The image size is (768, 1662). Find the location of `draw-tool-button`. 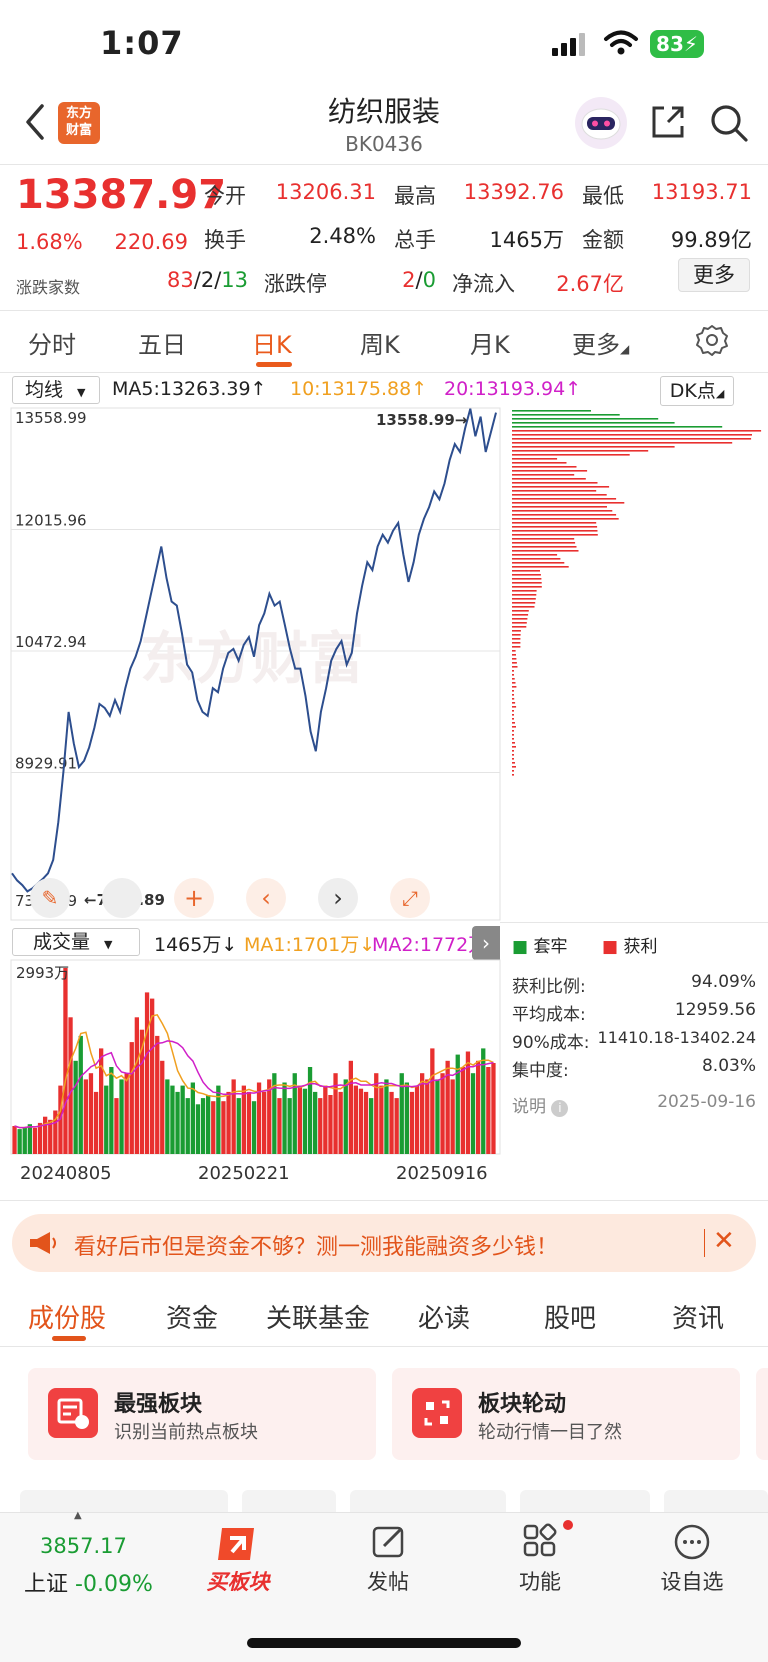

draw-tool-button is located at coordinates (122, 898).